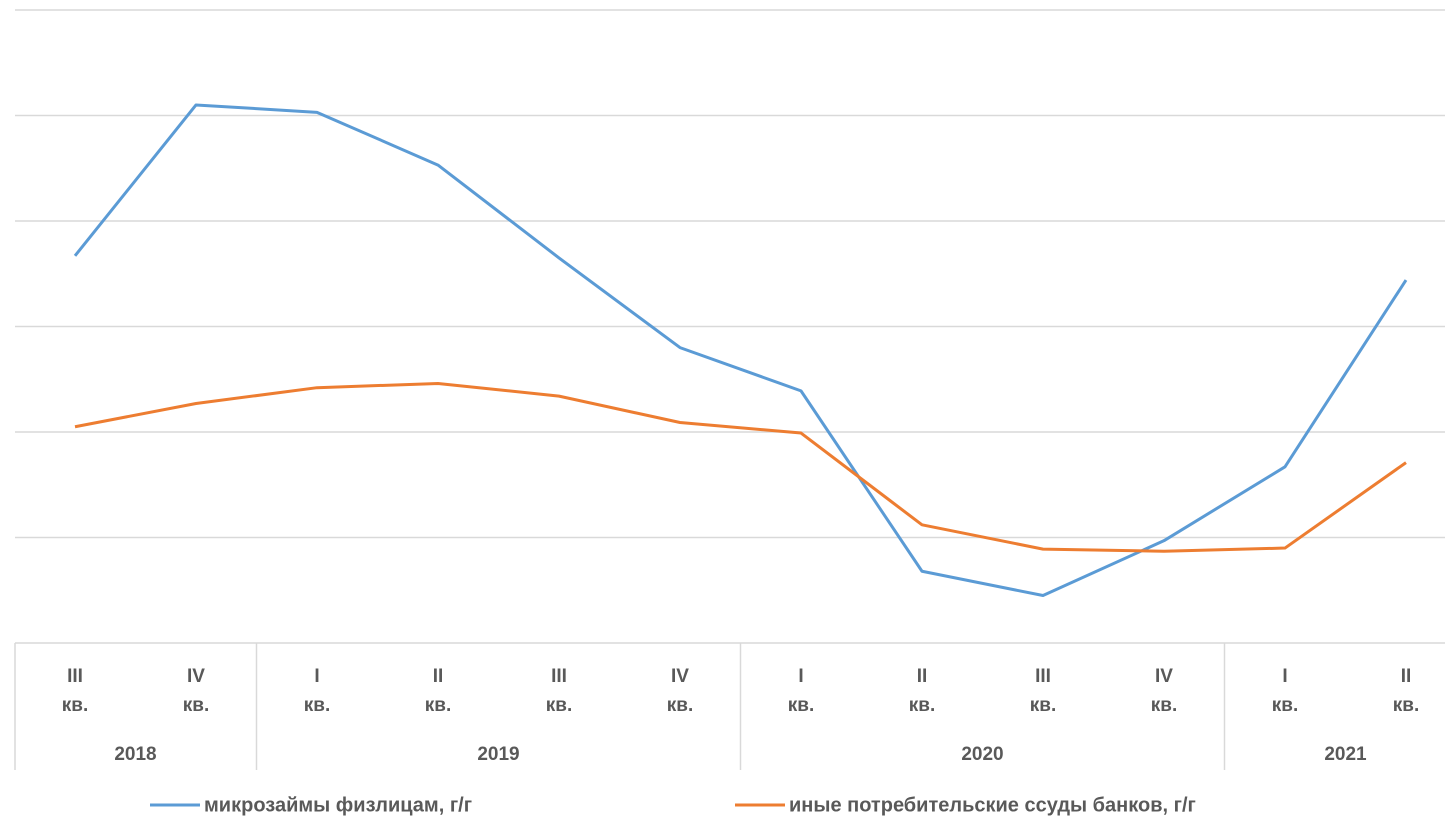  What do you see at coordinates (1345, 754) in the screenshot?
I see `group-label: 2021` at bounding box center [1345, 754].